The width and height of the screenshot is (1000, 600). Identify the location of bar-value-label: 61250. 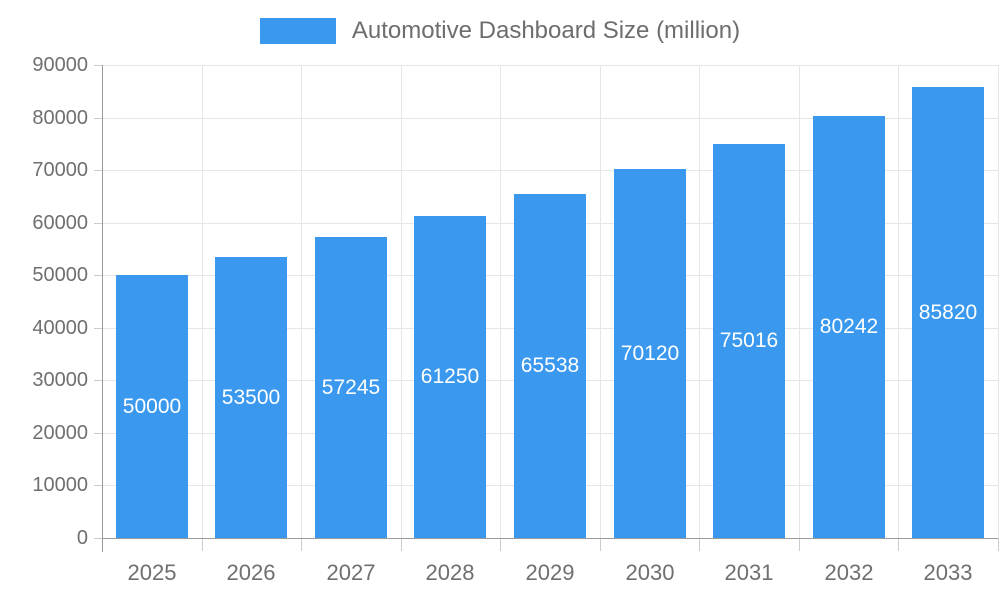
(450, 376).